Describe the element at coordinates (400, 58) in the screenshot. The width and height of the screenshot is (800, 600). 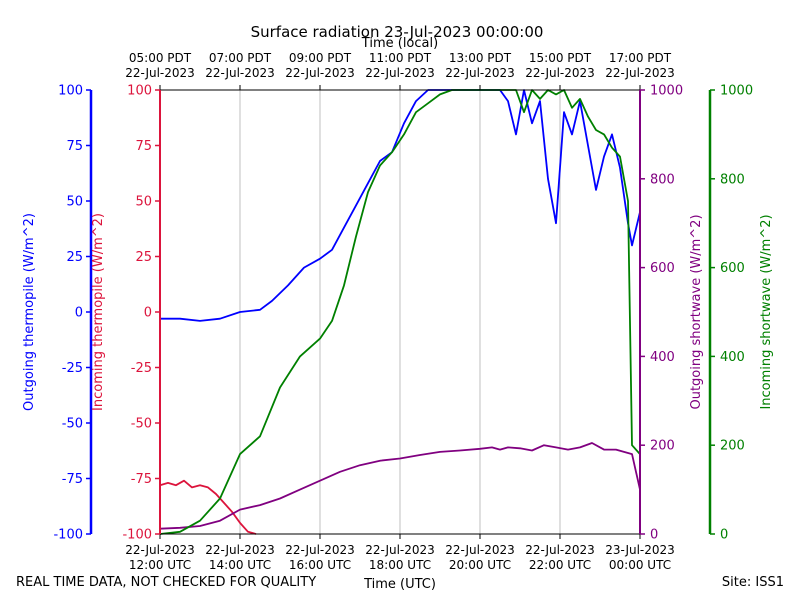
I see `x-tick-label-local: 11:00 PDT` at that location.